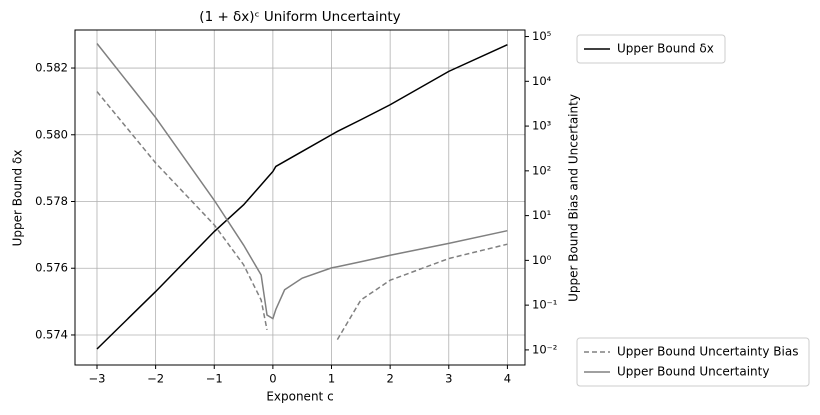 The width and height of the screenshot is (820, 415). I want to click on x-tick-label: 3, so click(448, 379).